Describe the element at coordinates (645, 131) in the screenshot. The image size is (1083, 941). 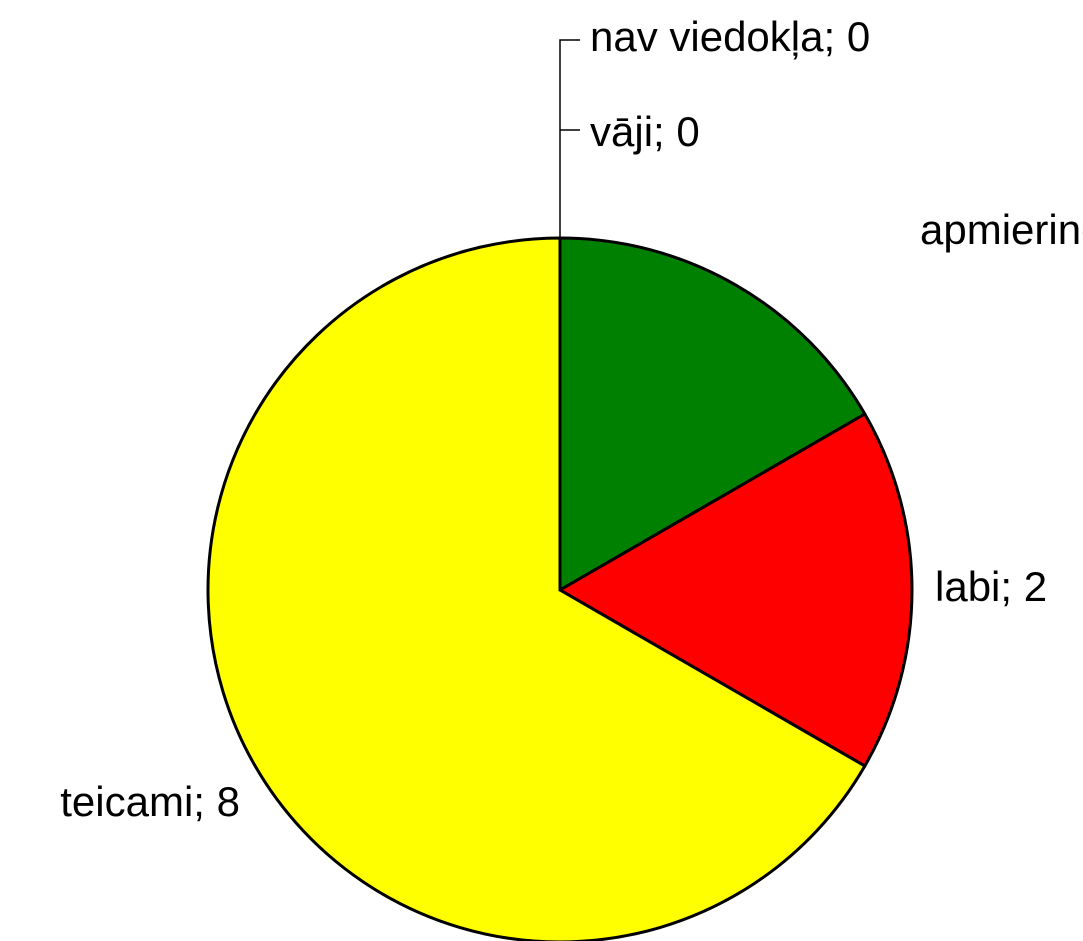
I see `data-label: vāji; 0` at that location.